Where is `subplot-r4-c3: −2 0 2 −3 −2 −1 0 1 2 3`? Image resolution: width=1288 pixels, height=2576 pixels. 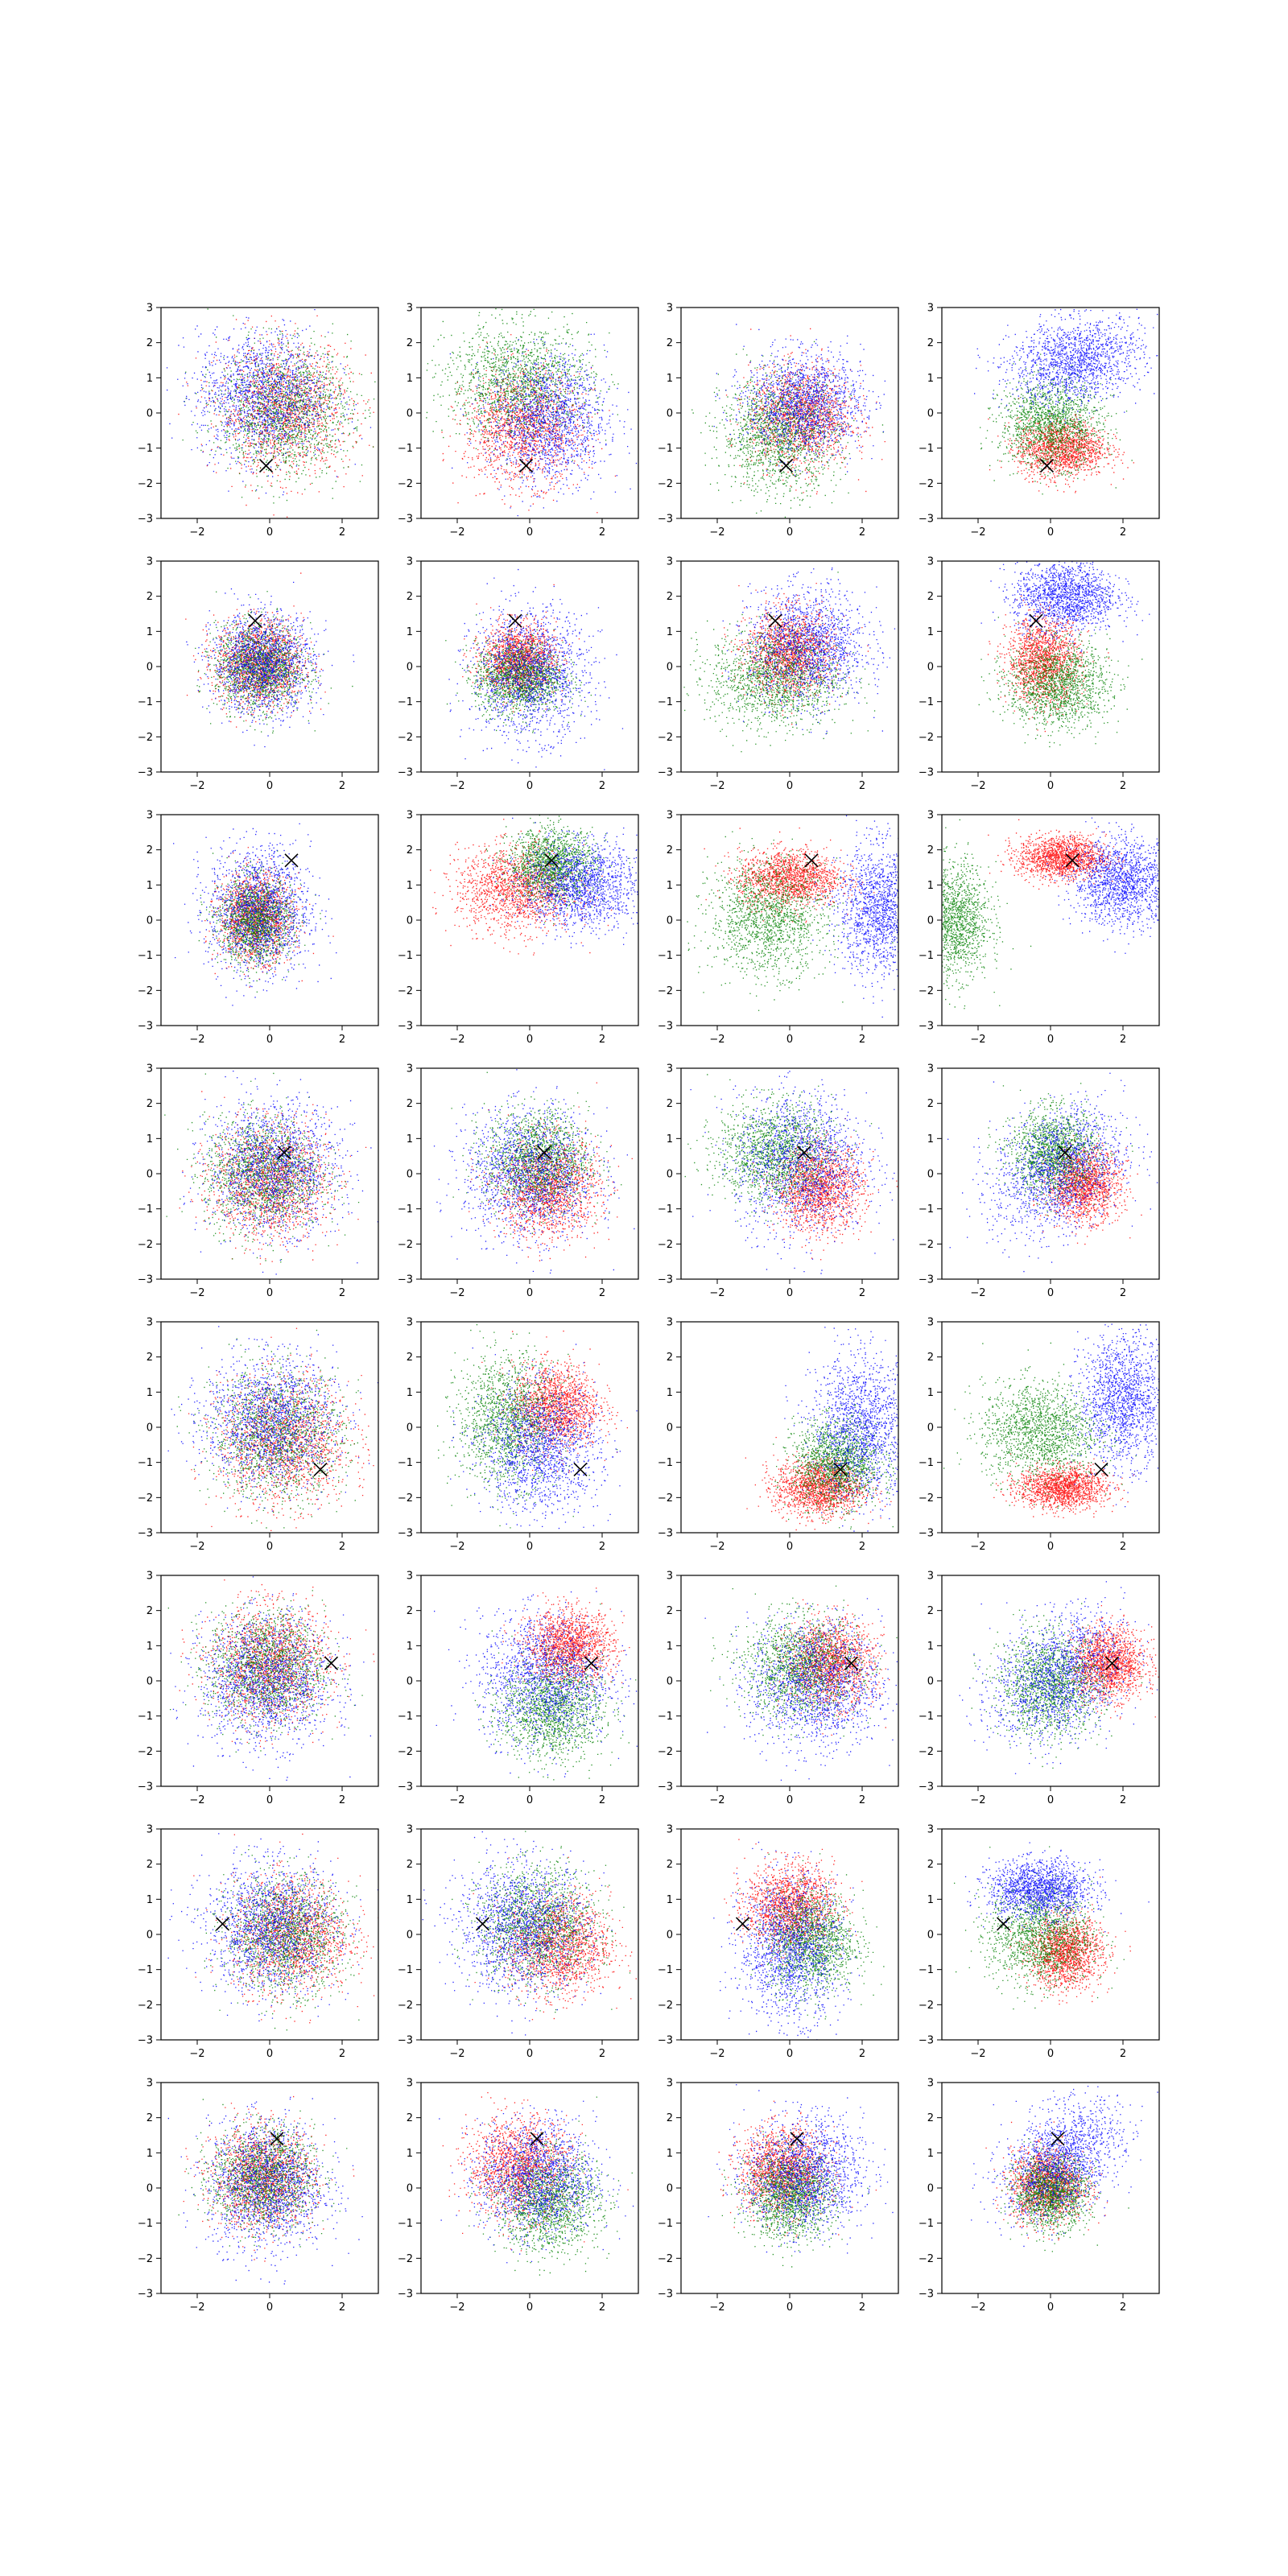 subplot-r4-c3: −2 0 2 −3 −2 −1 0 1 2 3 is located at coordinates (778, 1181).